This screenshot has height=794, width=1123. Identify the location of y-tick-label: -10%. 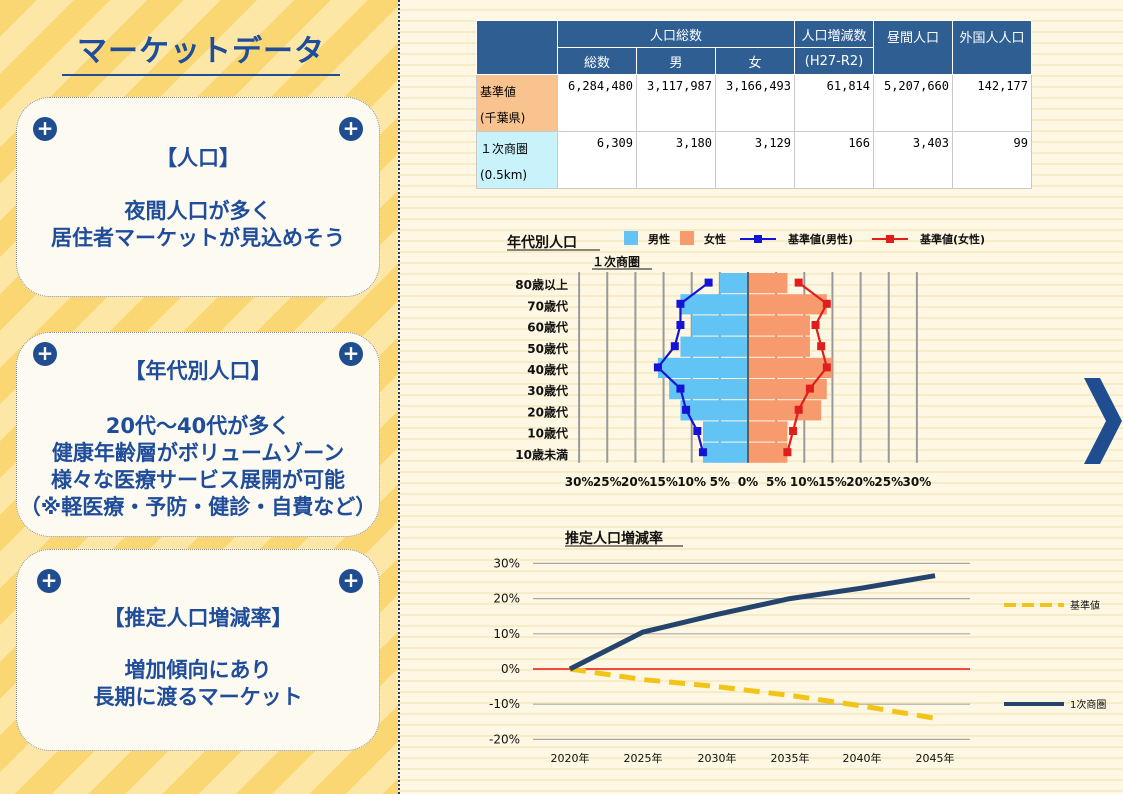
(504, 704).